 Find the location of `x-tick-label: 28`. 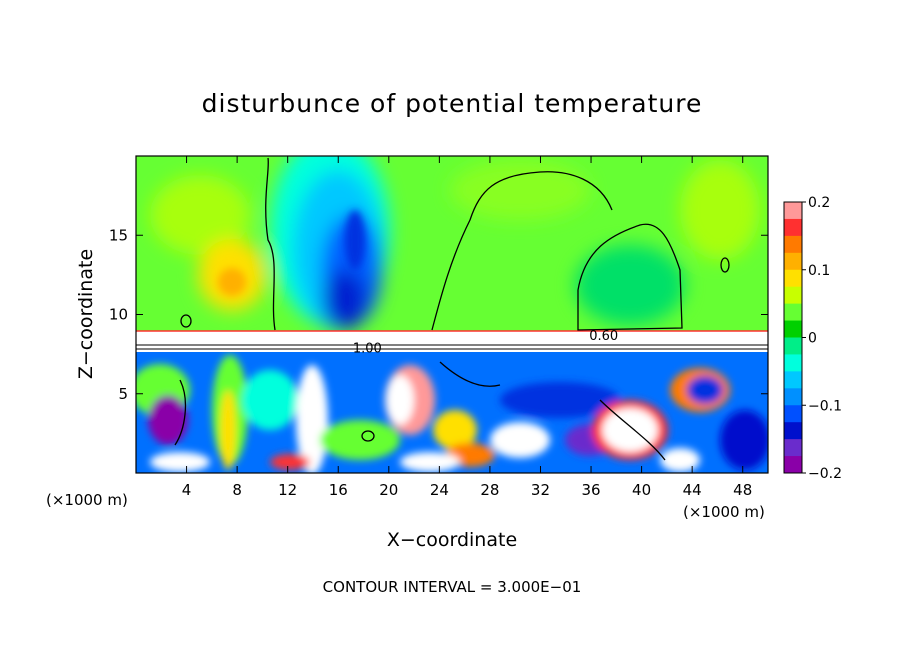

x-tick-label: 28 is located at coordinates (489, 490).